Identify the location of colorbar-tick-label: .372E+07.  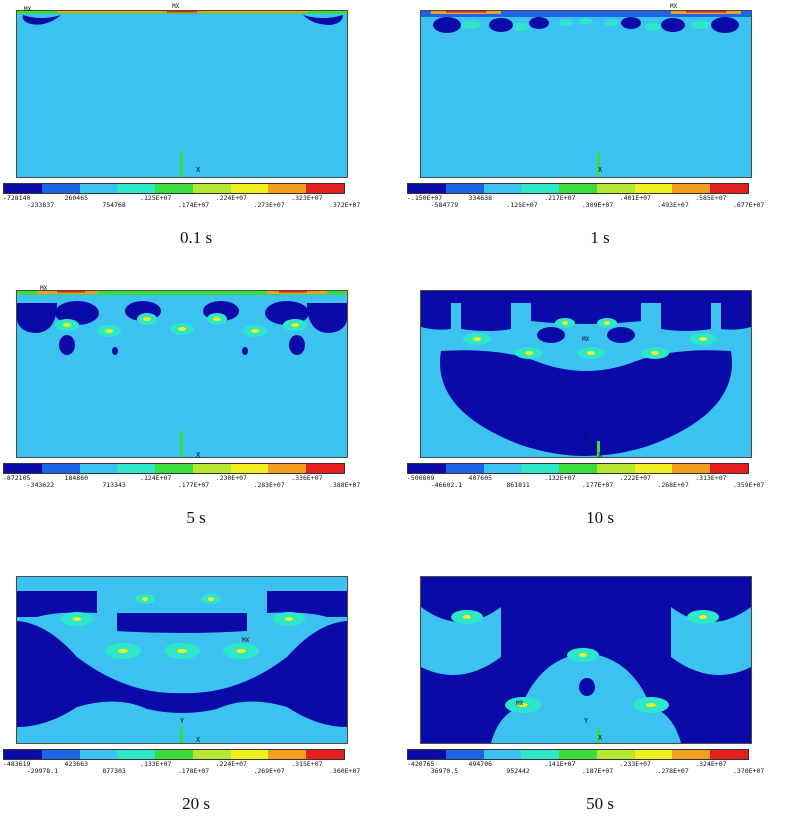
(345, 205).